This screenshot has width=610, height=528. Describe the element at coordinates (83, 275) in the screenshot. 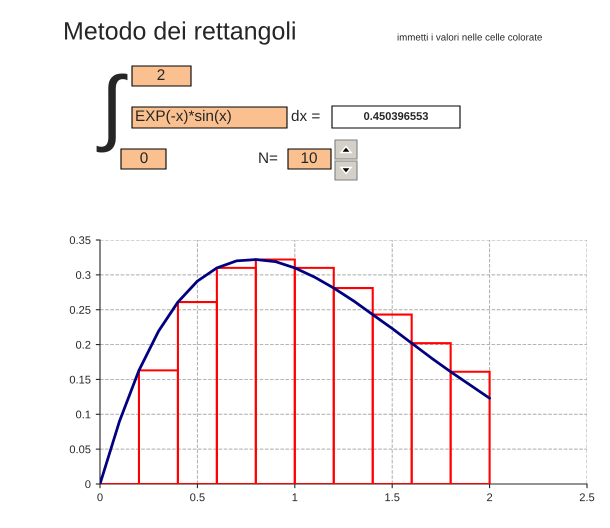

I see `y-tick-label: 0.3` at that location.